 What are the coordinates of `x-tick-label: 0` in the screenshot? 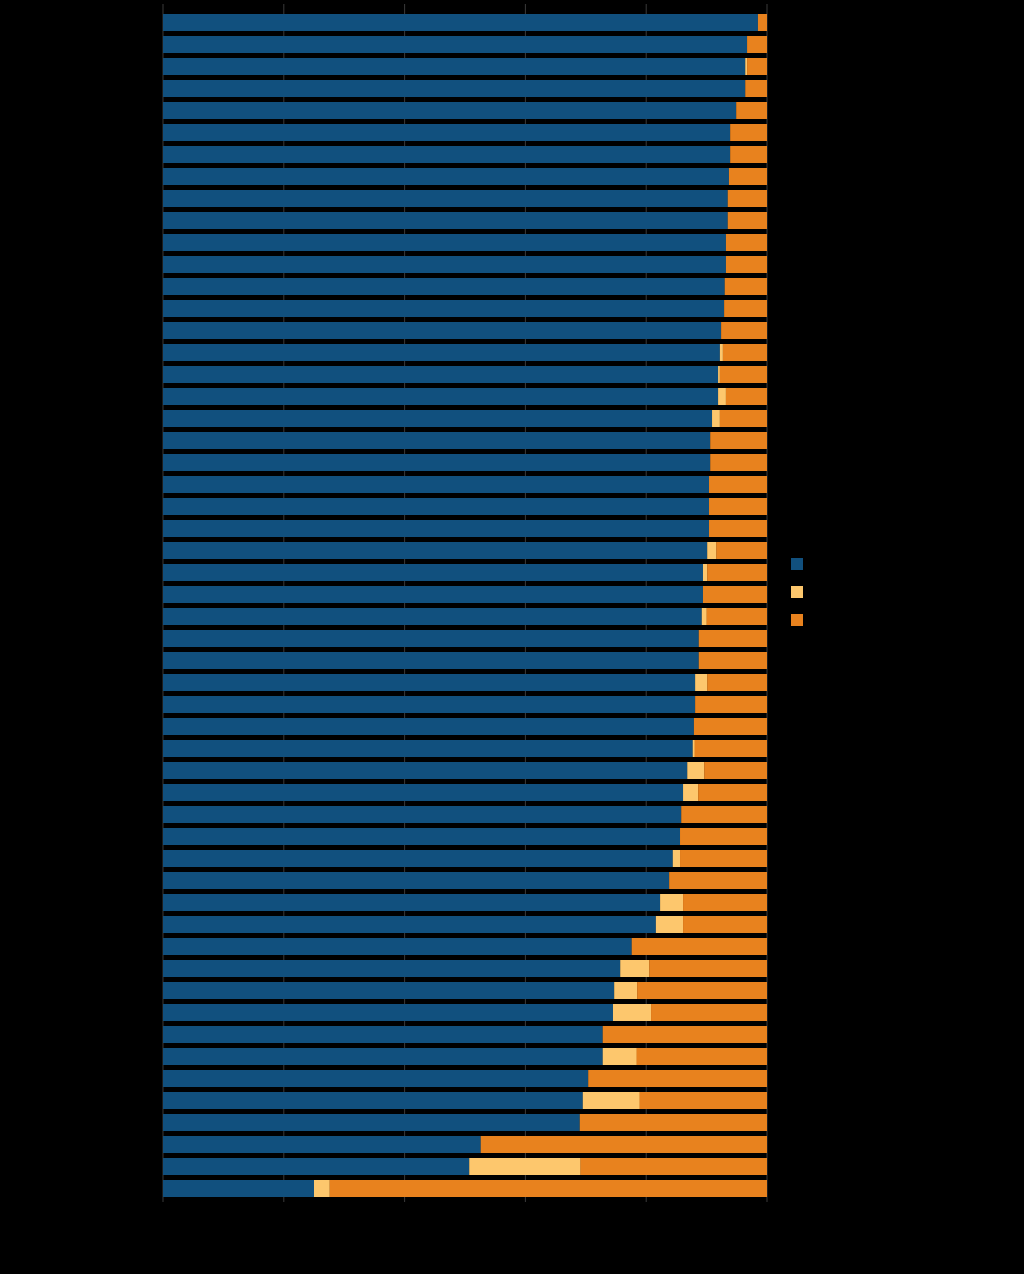 It's located at (163, 1217).